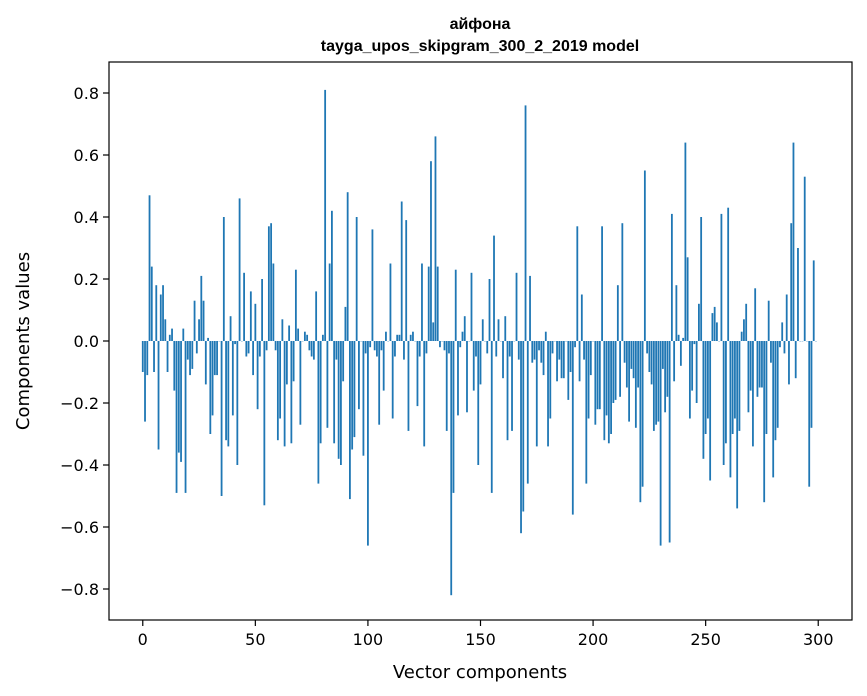 Image resolution: width=867 pixels, height=696 pixels. I want to click on chart-title: айфона, so click(480, 24).